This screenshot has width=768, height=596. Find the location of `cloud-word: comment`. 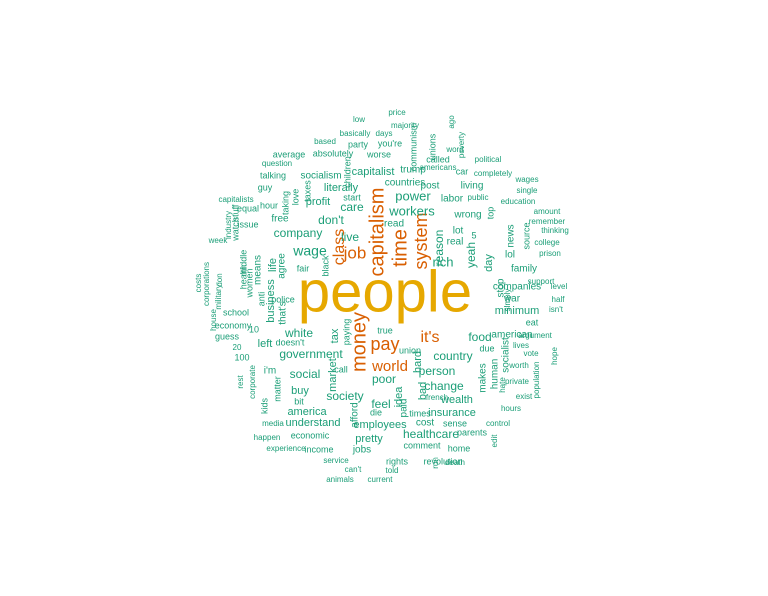

cloud-word: comment is located at coordinates (422, 445).